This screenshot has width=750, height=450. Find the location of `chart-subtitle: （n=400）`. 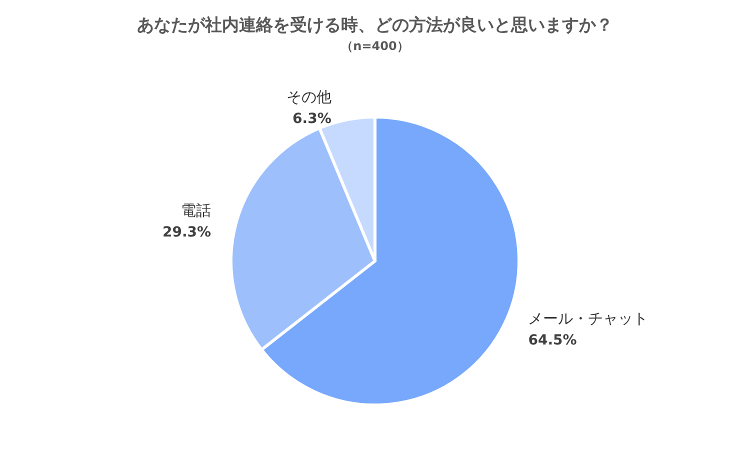

chart-subtitle: （n=400） is located at coordinates (375, 46).